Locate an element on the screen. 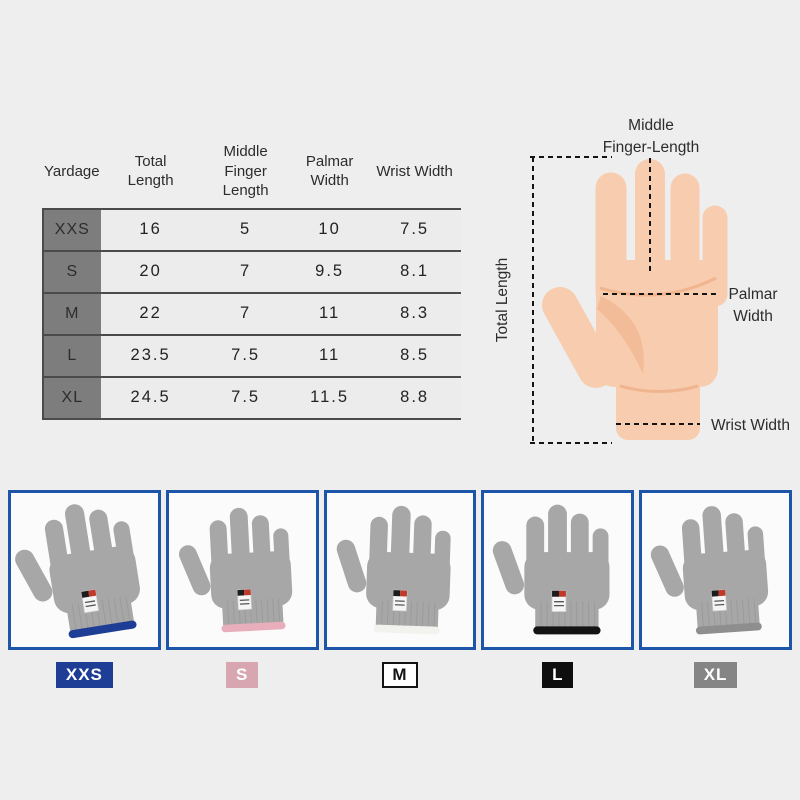 The width and height of the screenshot is (800, 800). header-total-length: Total Length is located at coordinates (150, 171).